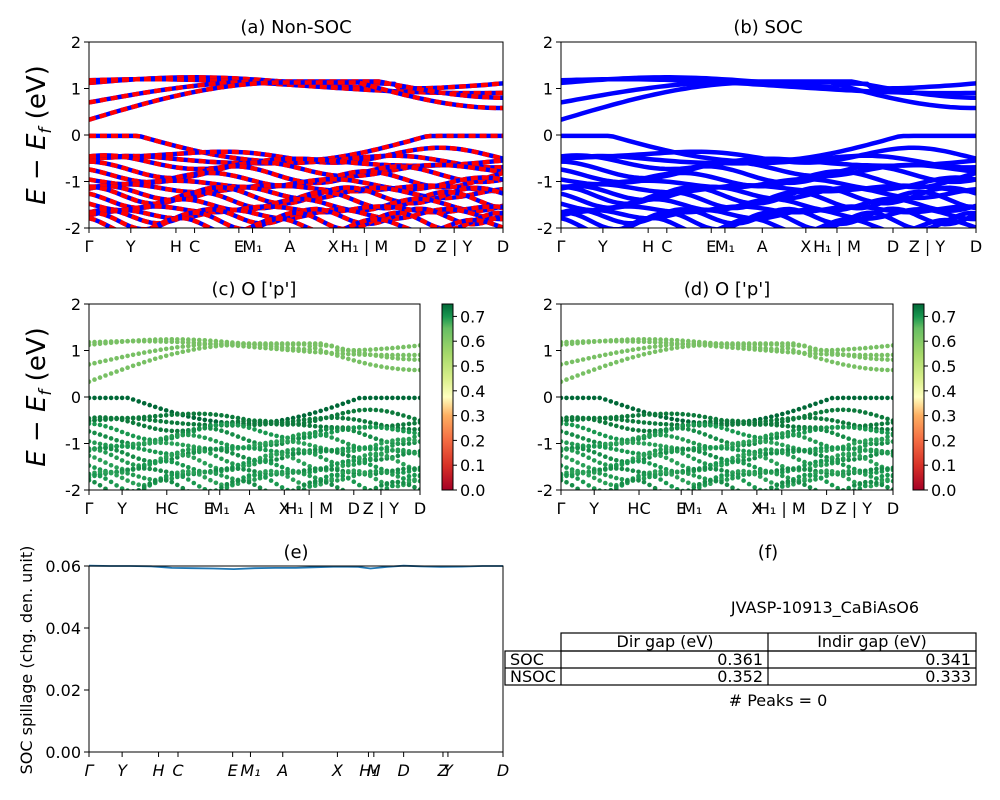  Describe the element at coordinates (472, 341) in the screenshot. I see `colorbar-tick-label: 0.6` at that location.